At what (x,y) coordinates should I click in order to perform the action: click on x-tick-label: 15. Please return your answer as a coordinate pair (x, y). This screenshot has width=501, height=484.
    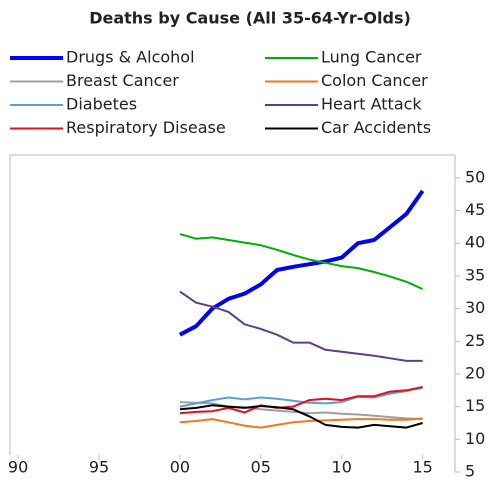
    Looking at the image, I should click on (422, 467).